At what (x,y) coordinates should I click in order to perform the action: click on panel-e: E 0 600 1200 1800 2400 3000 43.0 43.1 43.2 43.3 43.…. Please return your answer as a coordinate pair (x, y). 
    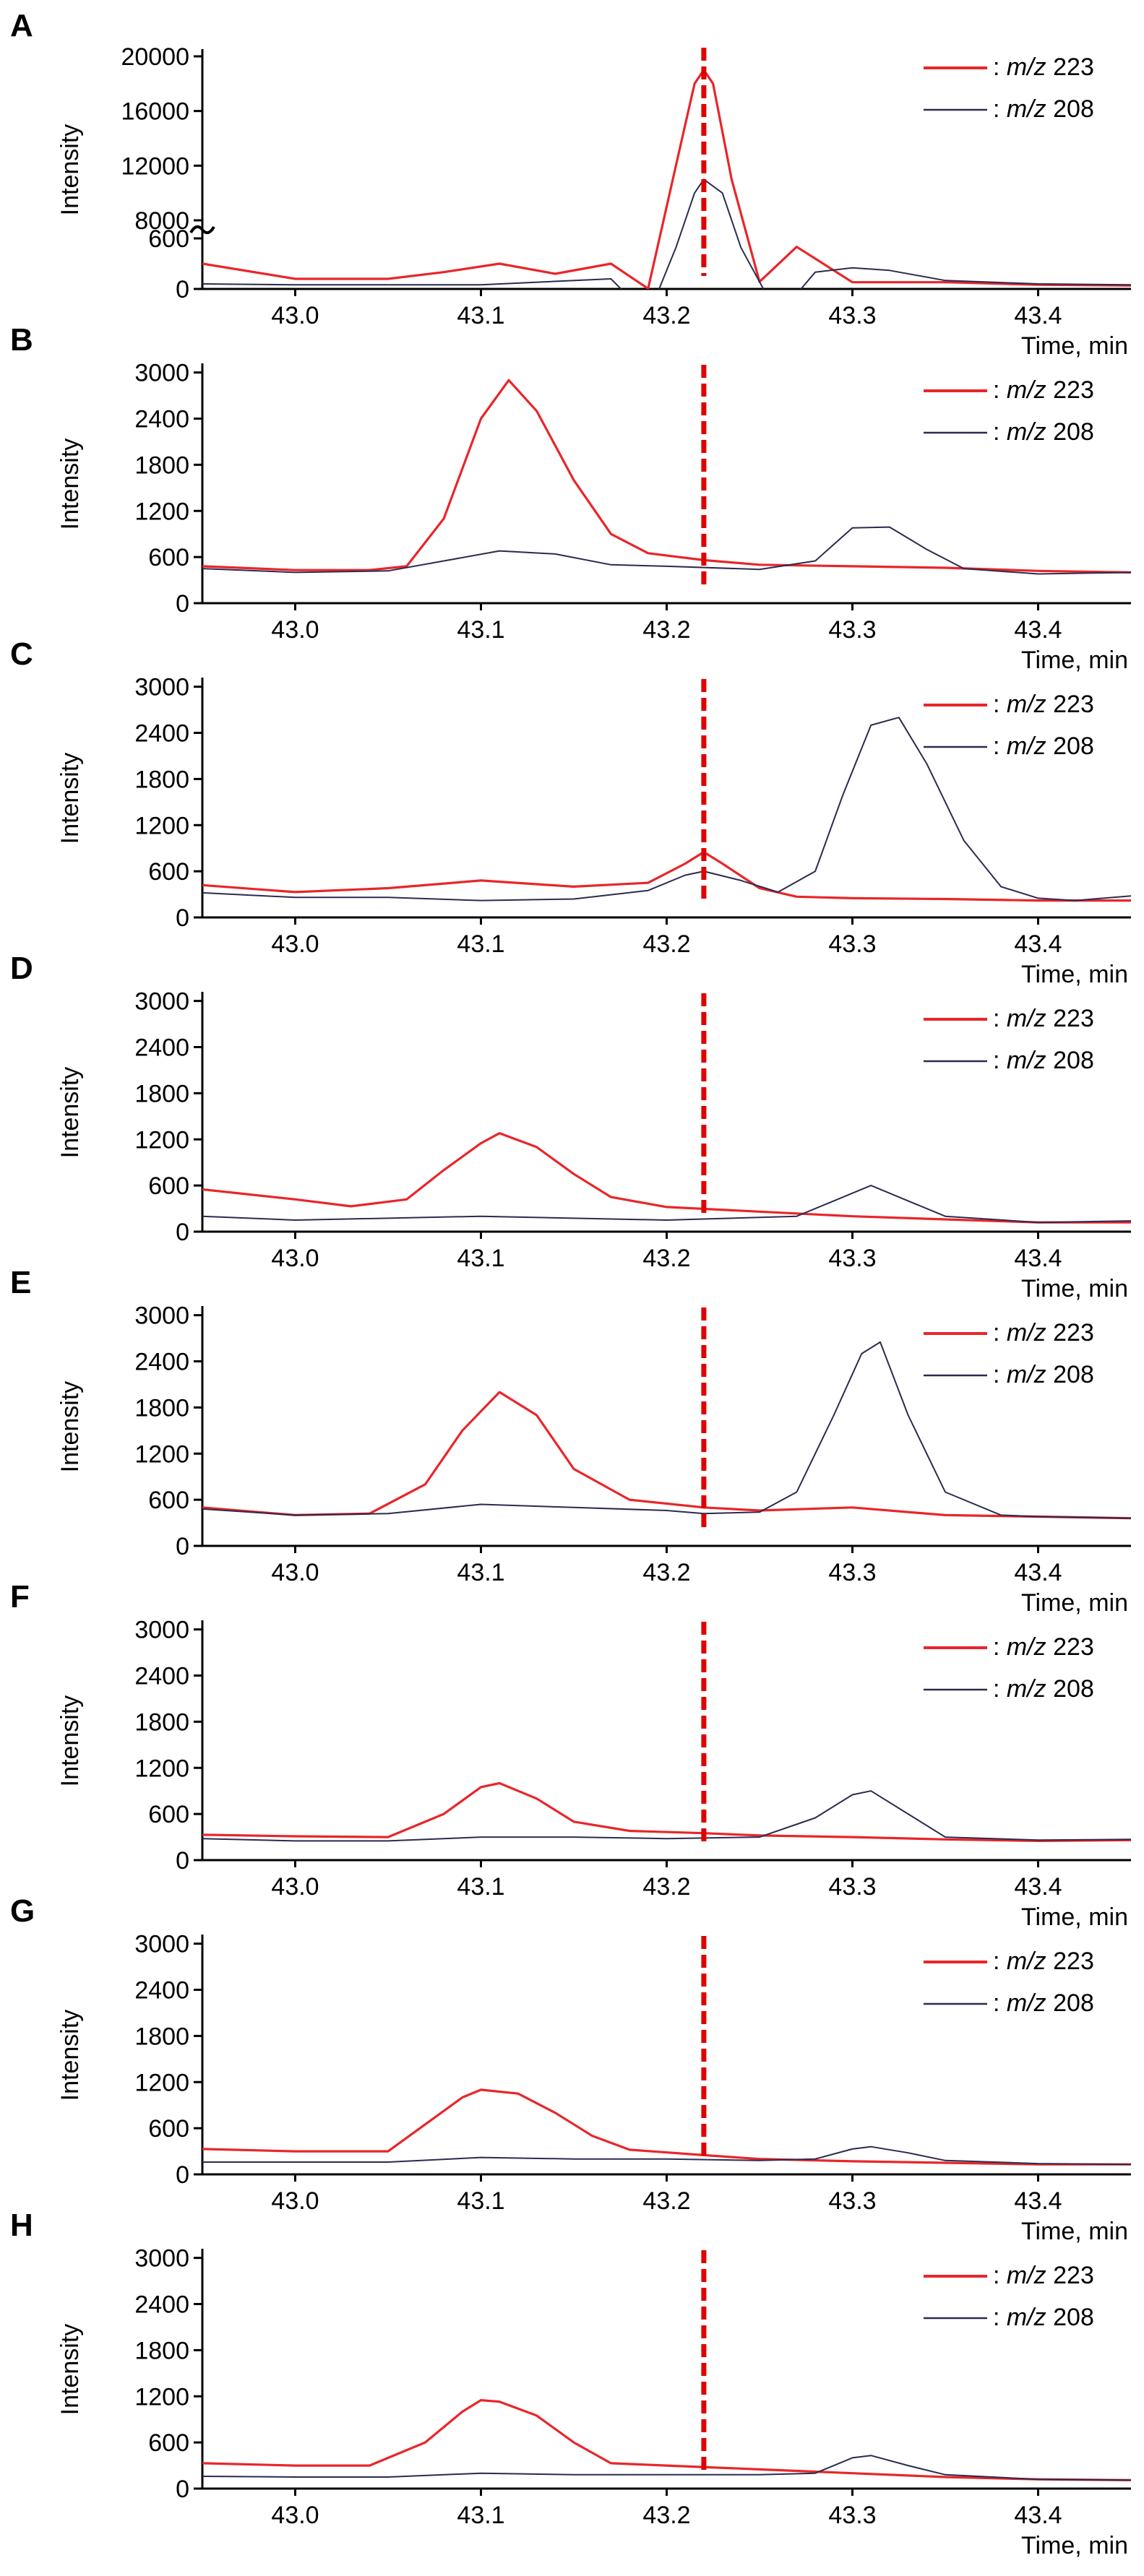
    Looking at the image, I should click on (570, 1441).